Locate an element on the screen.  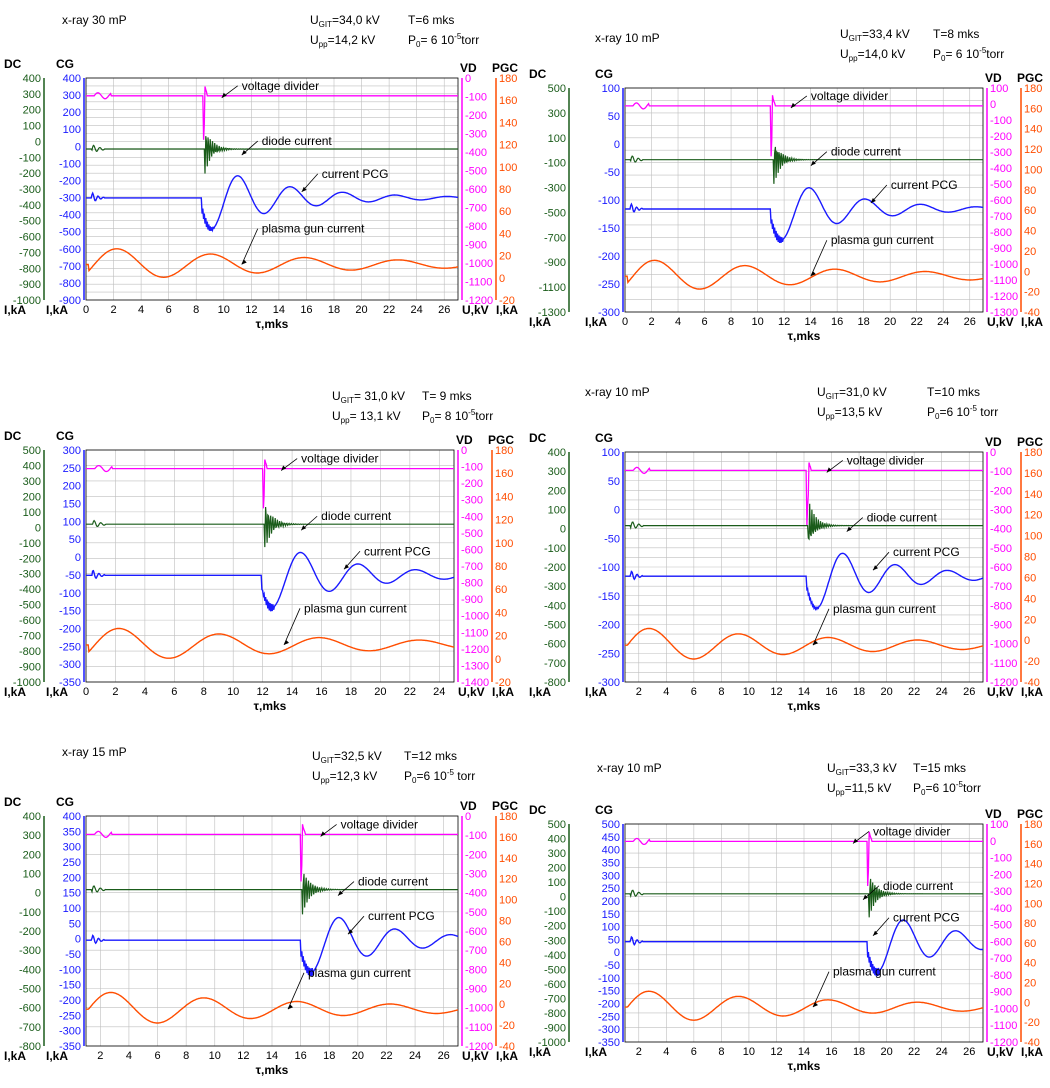
pgc-tick-label: 80 is located at coordinates (1030, 191).